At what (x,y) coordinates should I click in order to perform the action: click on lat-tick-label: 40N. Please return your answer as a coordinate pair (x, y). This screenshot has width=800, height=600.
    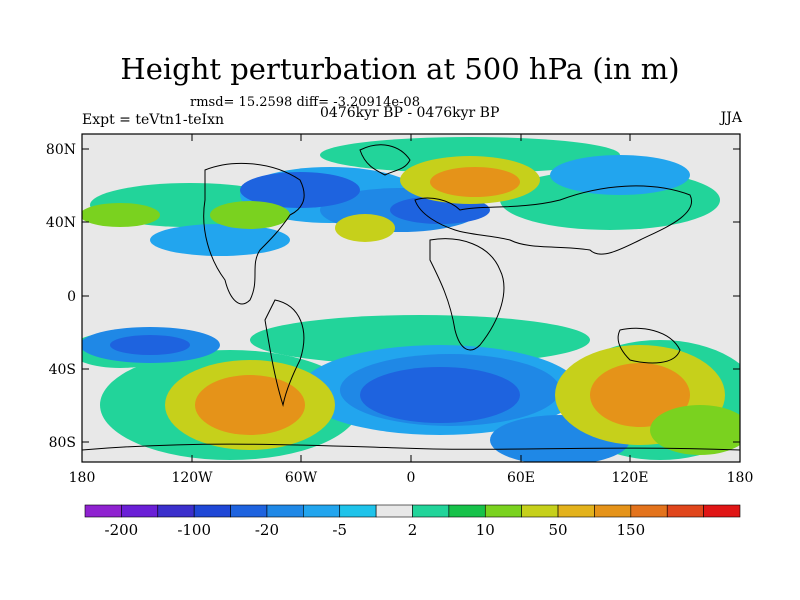
    Looking at the image, I should click on (61, 223).